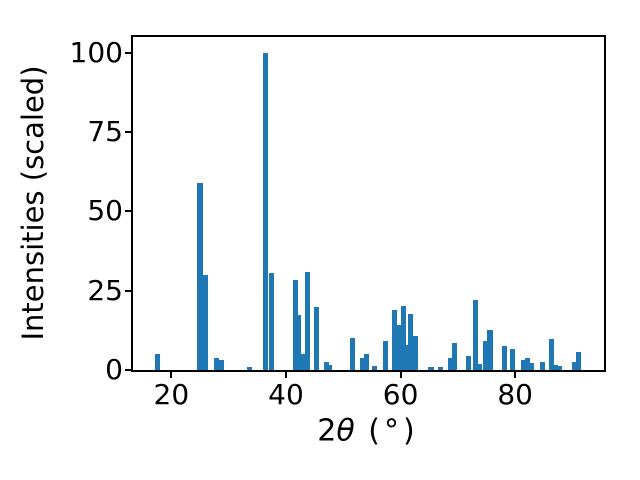 The image size is (640, 480). What do you see at coordinates (114, 369) in the screenshot?
I see `y-axis-tick-label: 0` at bounding box center [114, 369].